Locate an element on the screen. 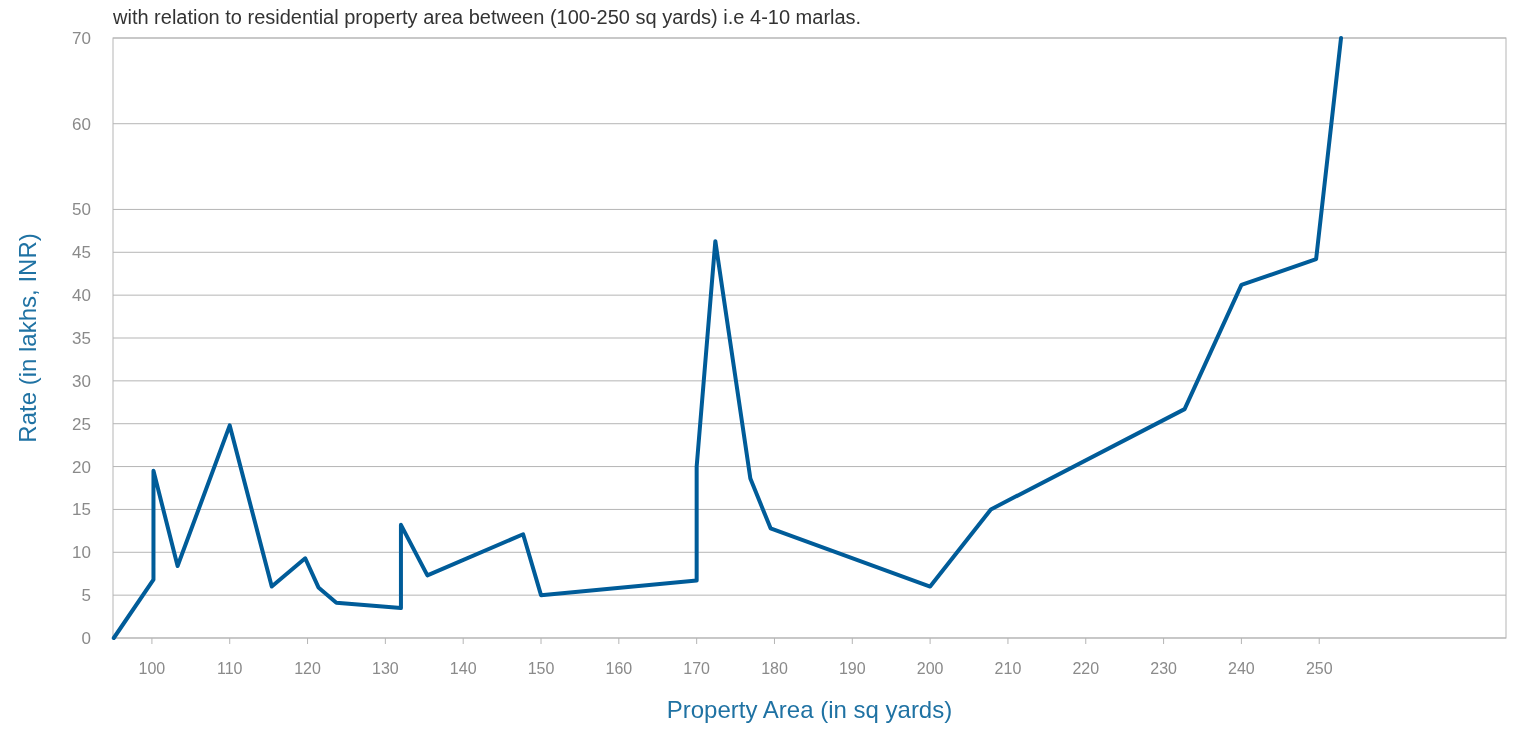 This screenshot has height=732, width=1522. x-tick-label: 190 is located at coordinates (852, 668).